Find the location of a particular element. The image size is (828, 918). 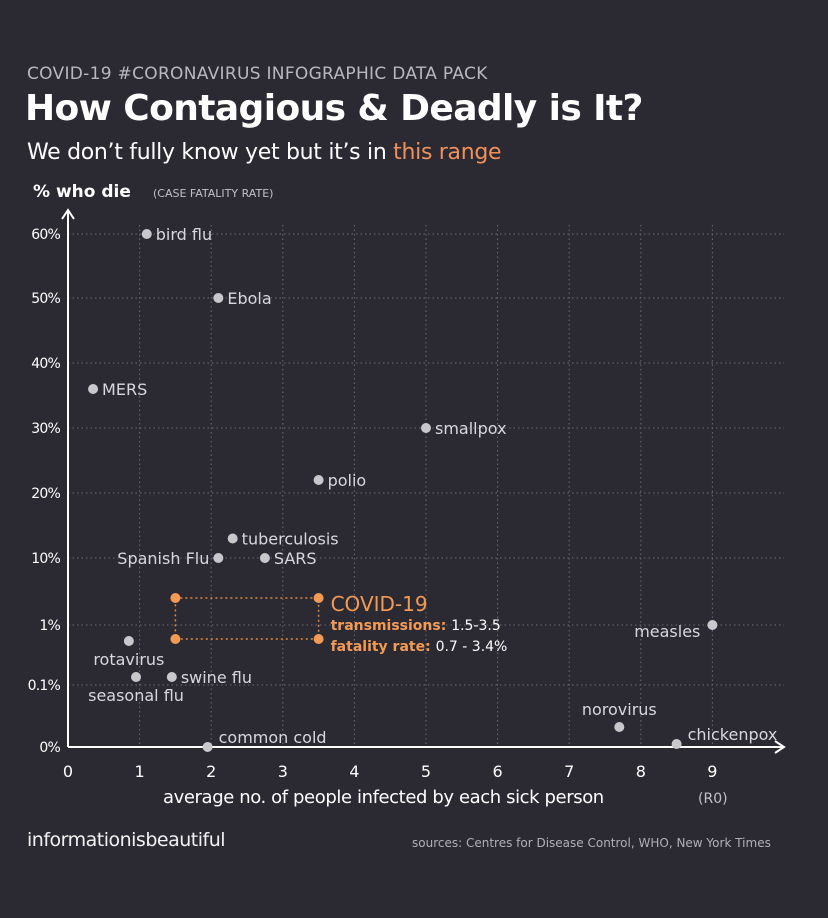

covid-range-box is located at coordinates (247, 618).